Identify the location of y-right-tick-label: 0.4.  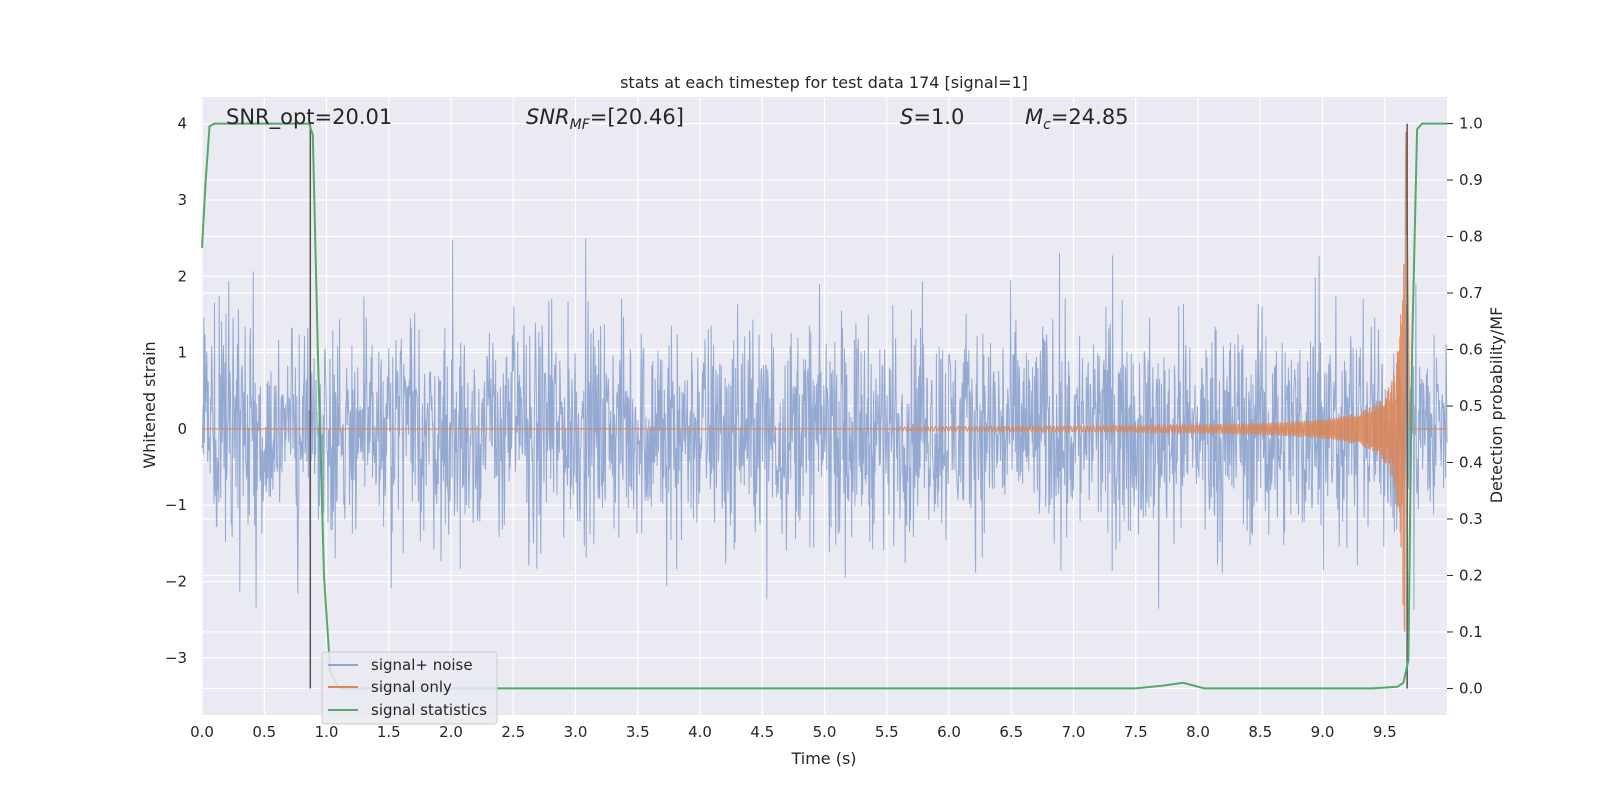
(1471, 462).